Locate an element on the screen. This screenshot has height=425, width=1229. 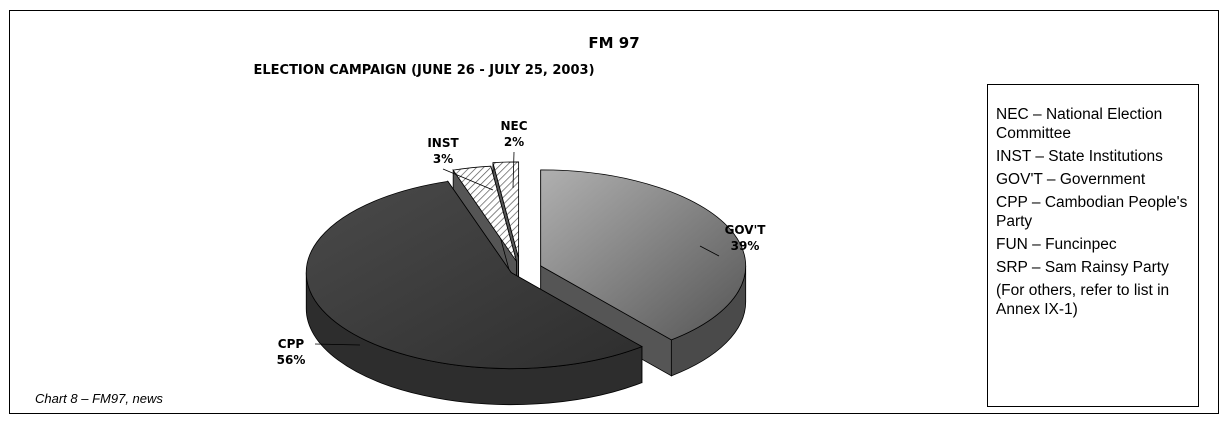
slice-label: GOV'T is located at coordinates (746, 230).